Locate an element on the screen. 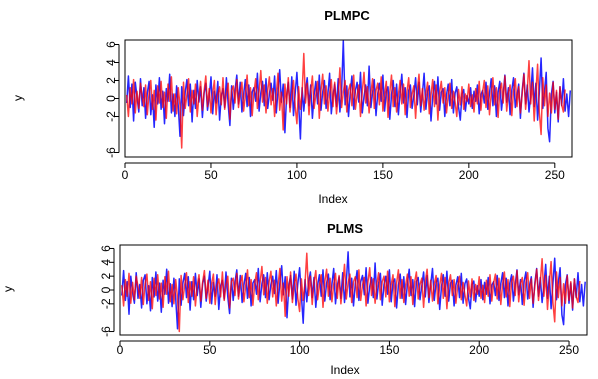 This screenshot has height=379, width=598. chart-title: PLMPC is located at coordinates (347, 15).